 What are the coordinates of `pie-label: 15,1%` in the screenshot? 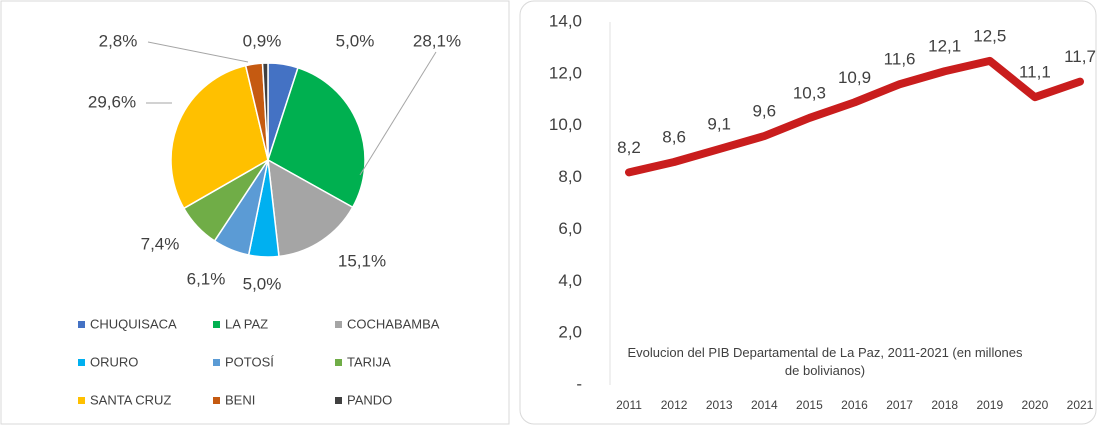 It's located at (362, 260).